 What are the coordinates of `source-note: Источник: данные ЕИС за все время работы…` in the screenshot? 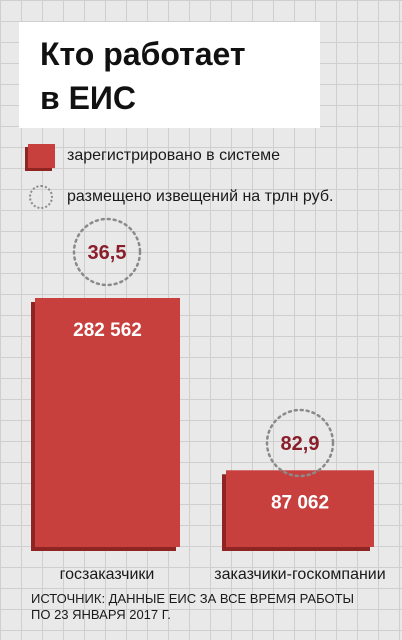 It's located at (193, 606).